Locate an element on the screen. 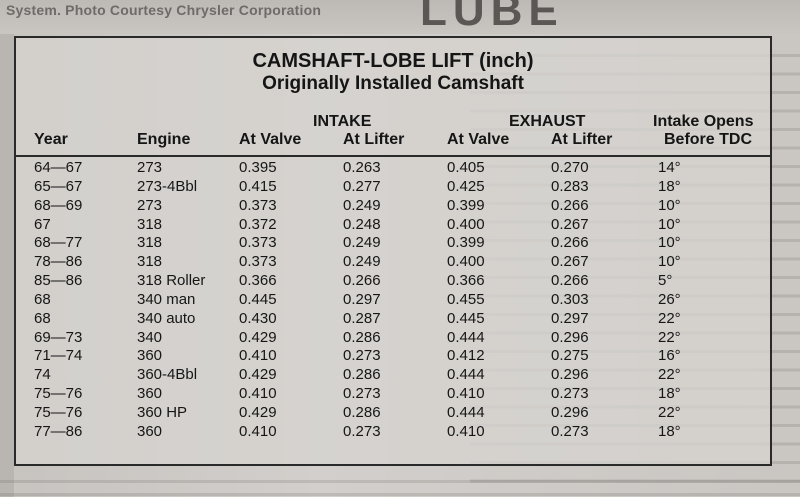 The height and width of the screenshot is (497, 800). cell-intake-opens: 26° is located at coordinates (669, 299).